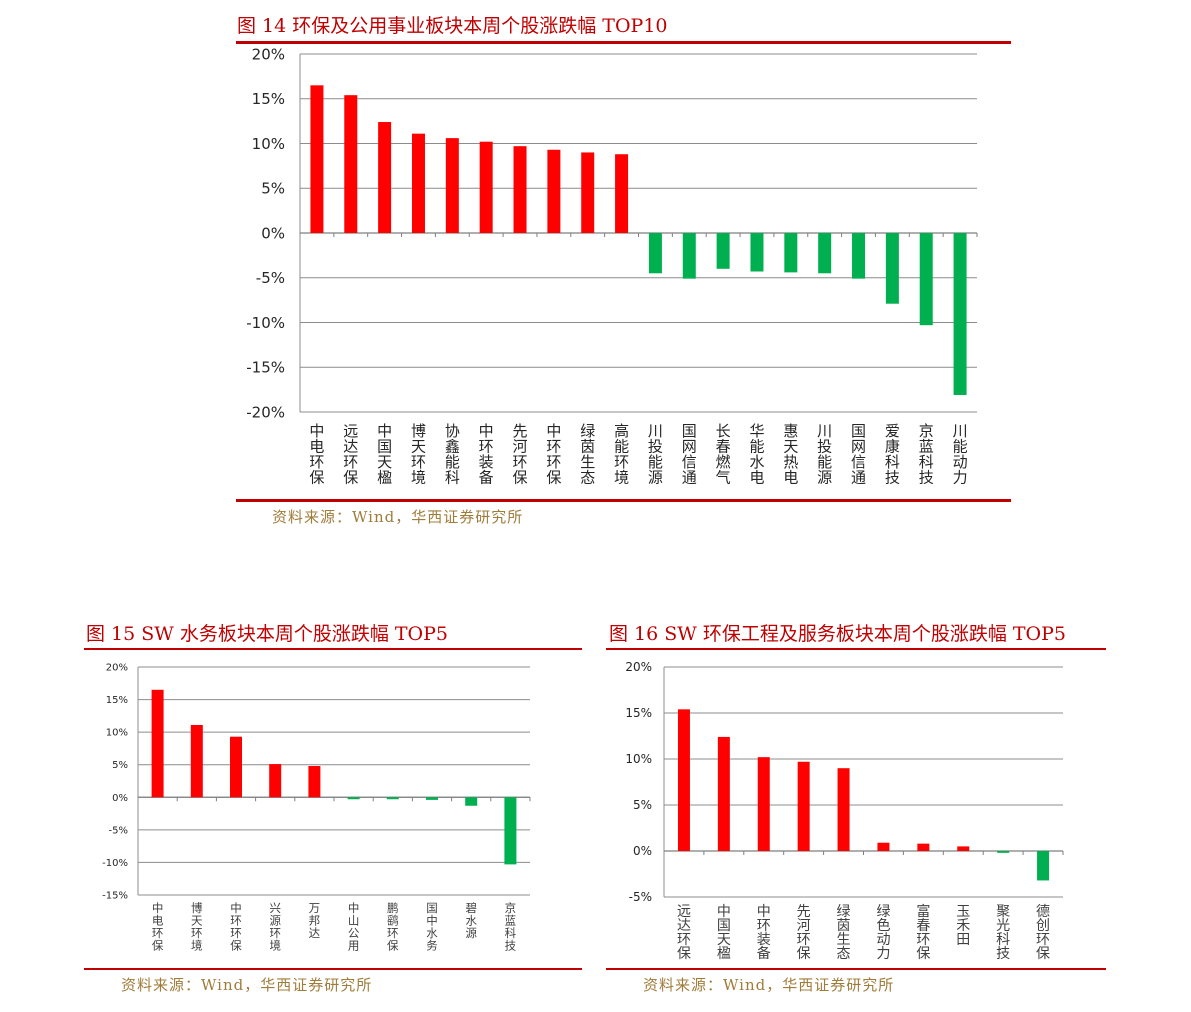 This screenshot has width=1191, height=1012. I want to click on figure15-category-label: 天, so click(197, 921).